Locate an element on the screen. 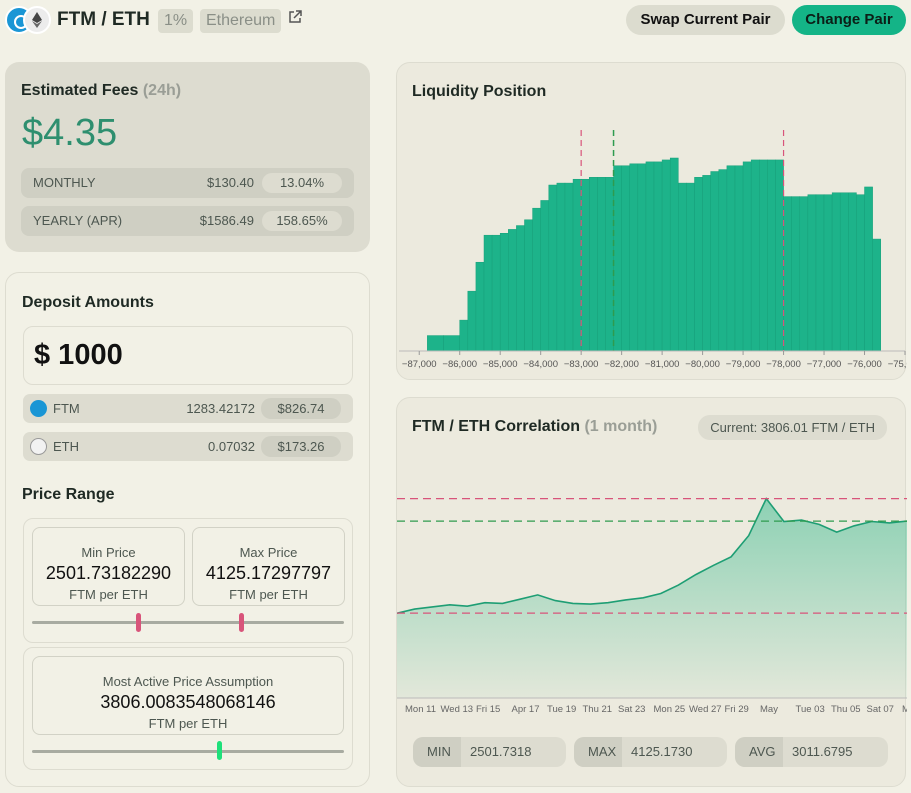  x-tick-label: Thu 05 is located at coordinates (846, 709).